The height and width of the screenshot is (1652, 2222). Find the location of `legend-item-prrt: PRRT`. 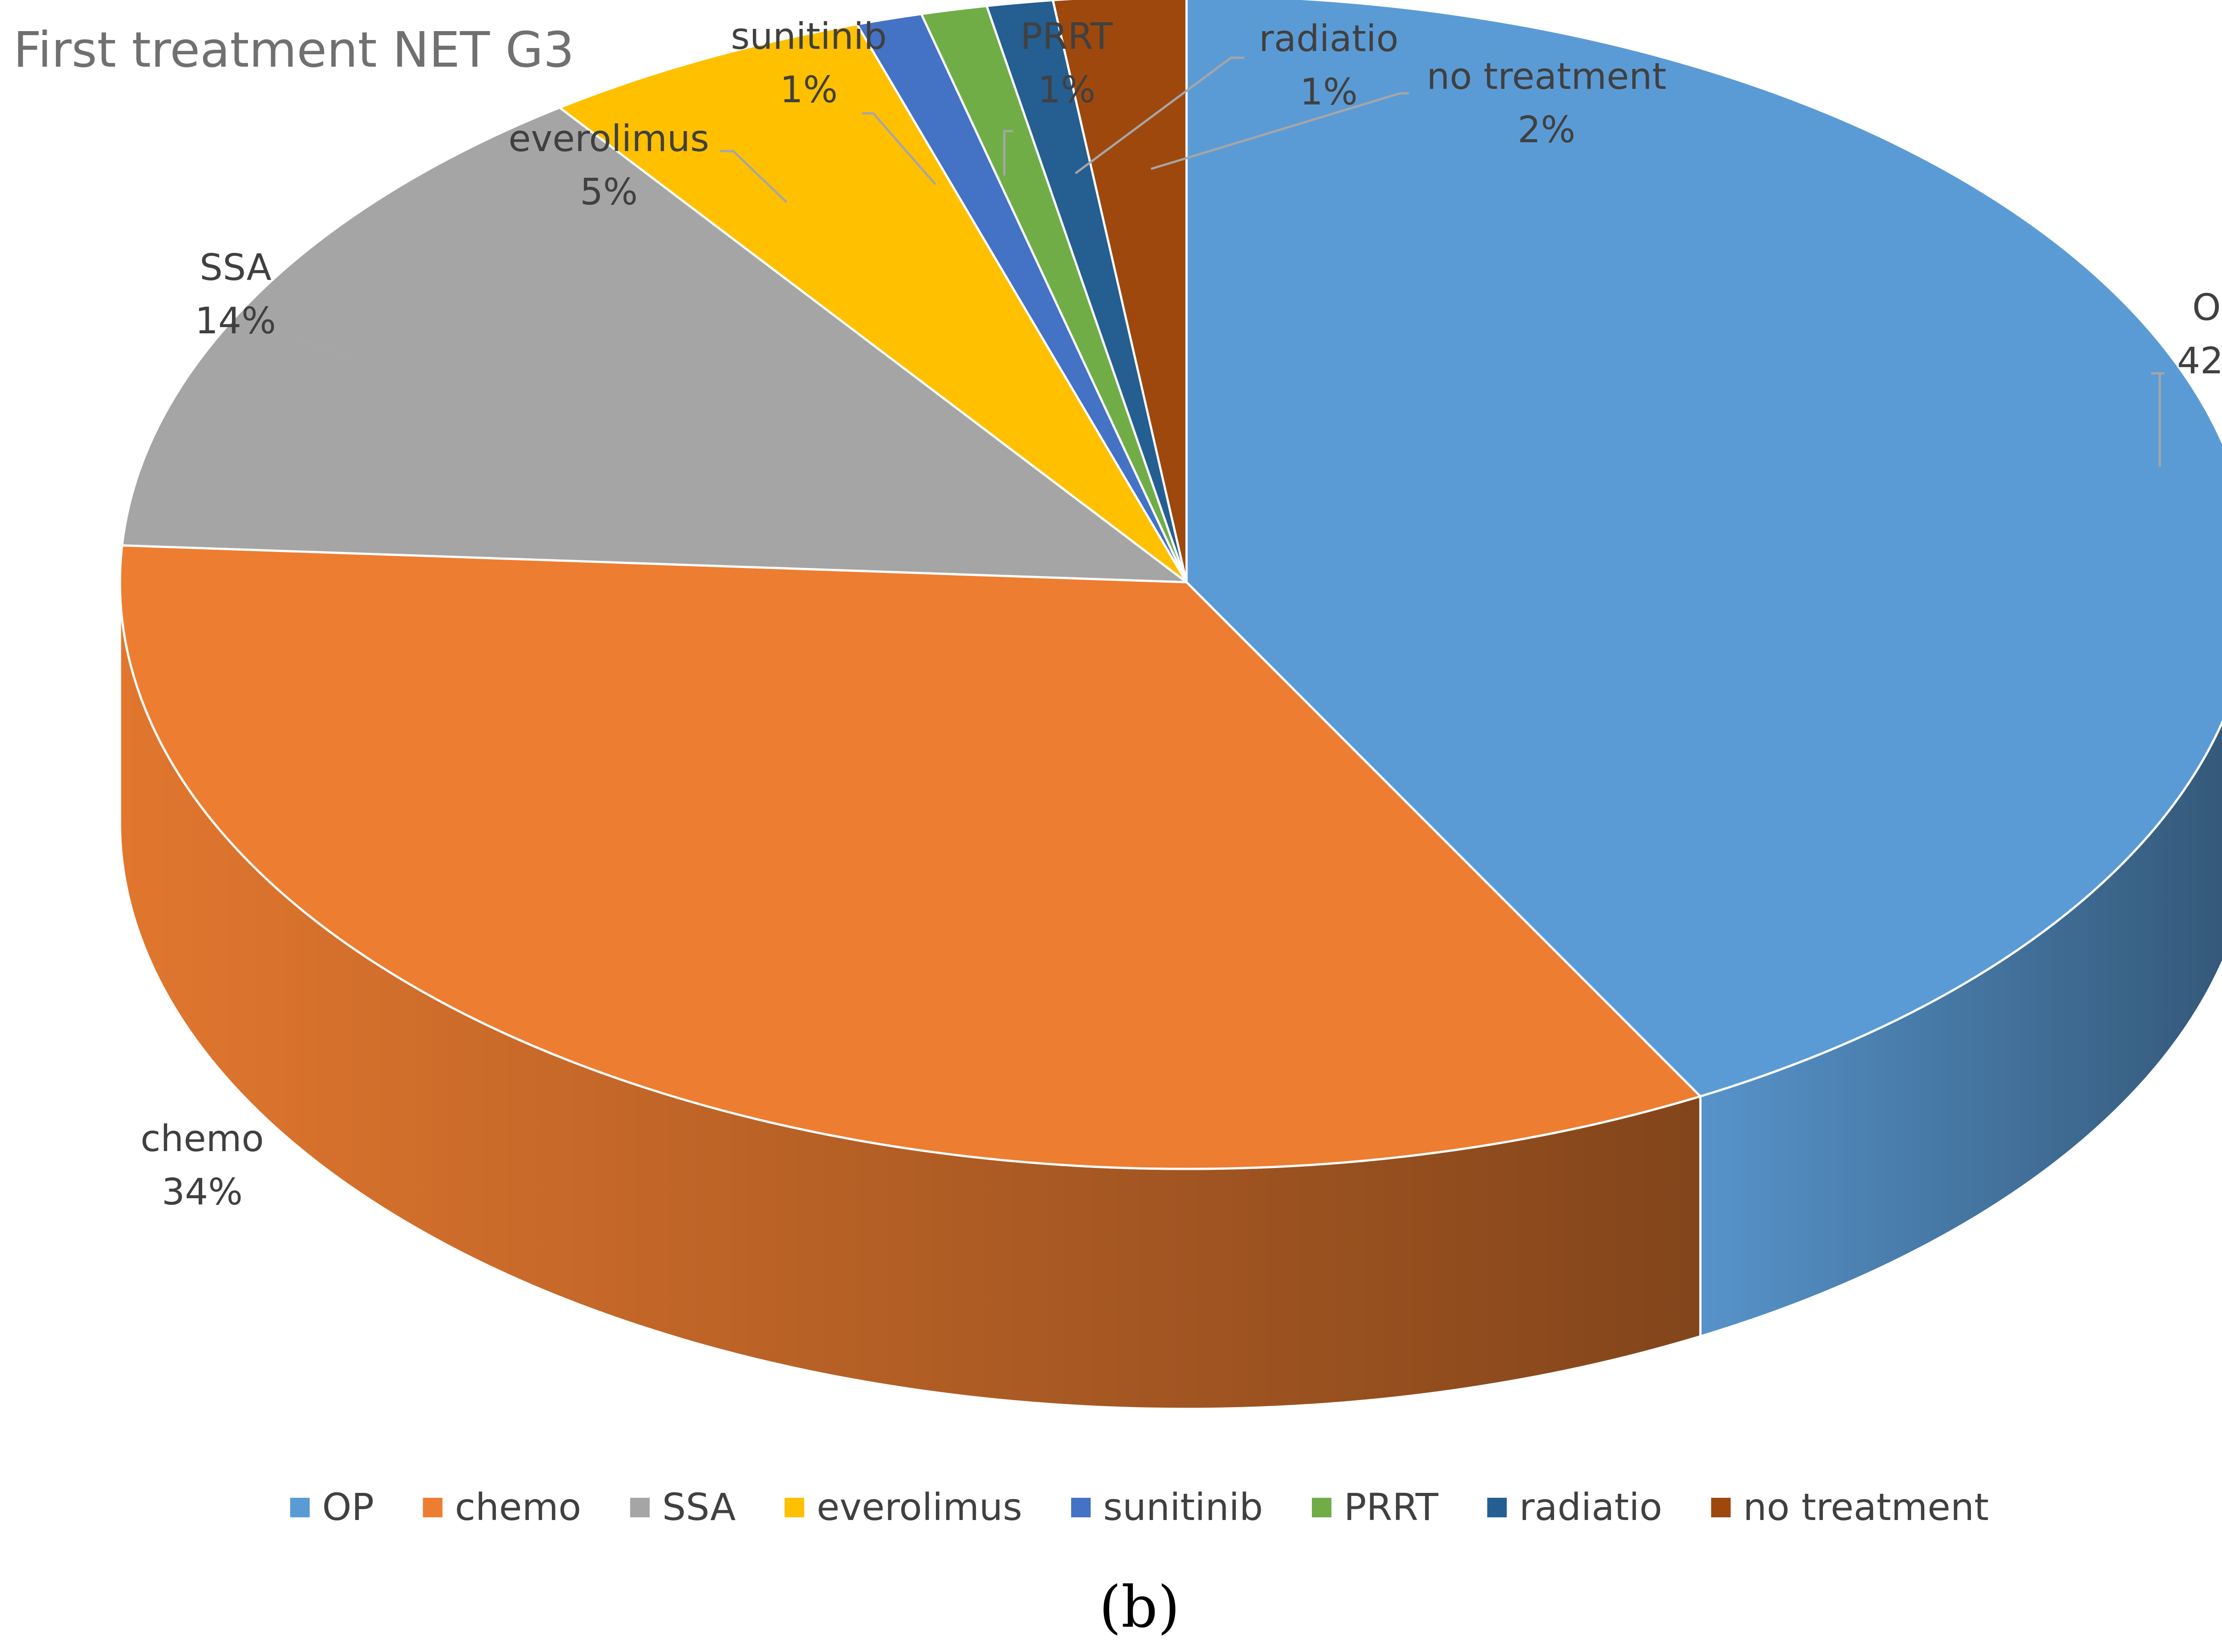

legend-item-prrt: PRRT is located at coordinates (1375, 1507).